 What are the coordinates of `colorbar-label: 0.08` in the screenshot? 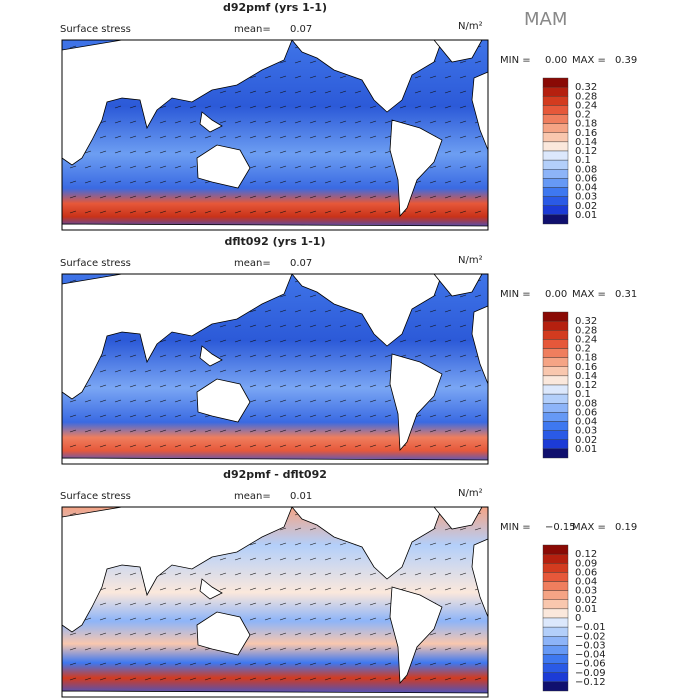 It's located at (586, 169).